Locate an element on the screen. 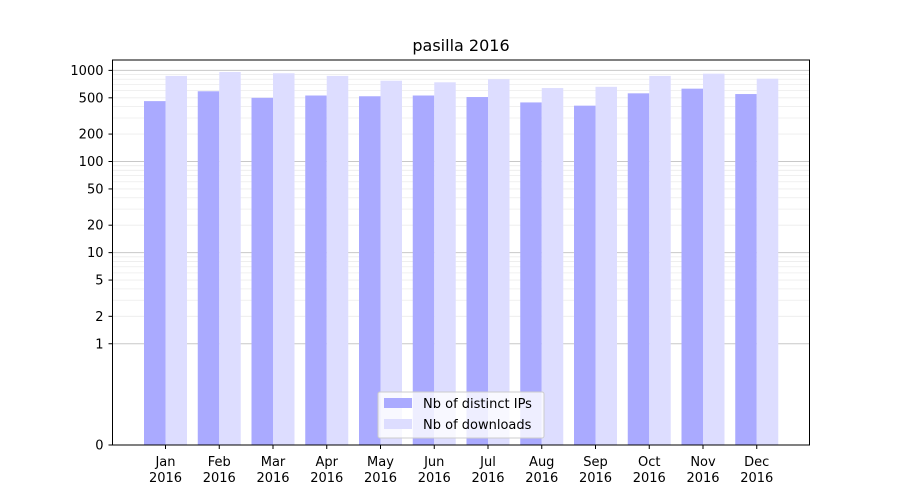  x-tick-label-month: Feb is located at coordinates (219, 462).